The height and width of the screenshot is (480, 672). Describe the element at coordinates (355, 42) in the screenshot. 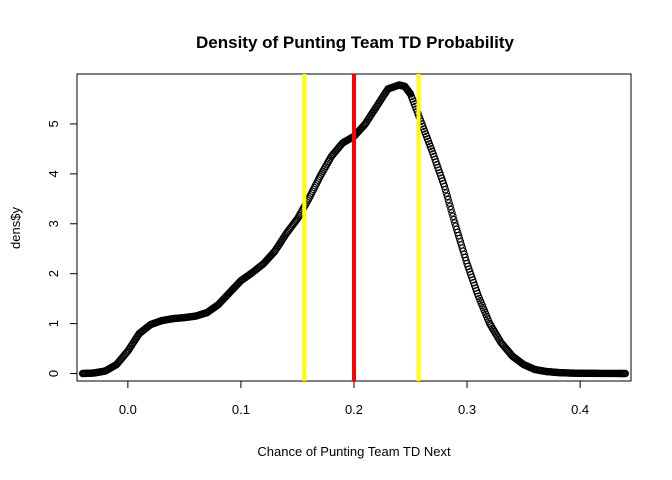

I see `chart-title: Density of Punting Team TD Probability` at that location.